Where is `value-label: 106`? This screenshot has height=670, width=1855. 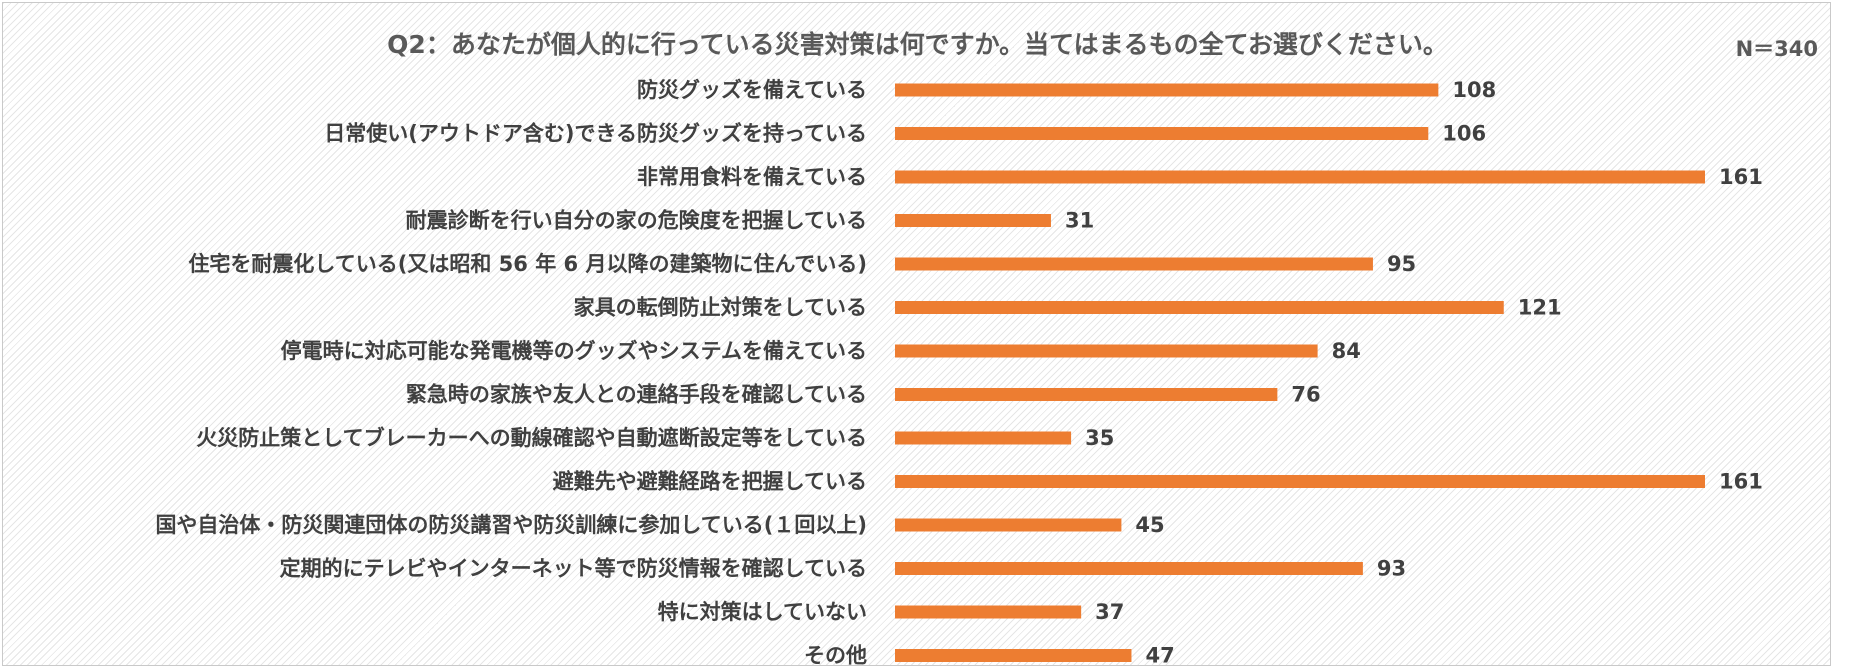 value-label: 106 is located at coordinates (1464, 134).